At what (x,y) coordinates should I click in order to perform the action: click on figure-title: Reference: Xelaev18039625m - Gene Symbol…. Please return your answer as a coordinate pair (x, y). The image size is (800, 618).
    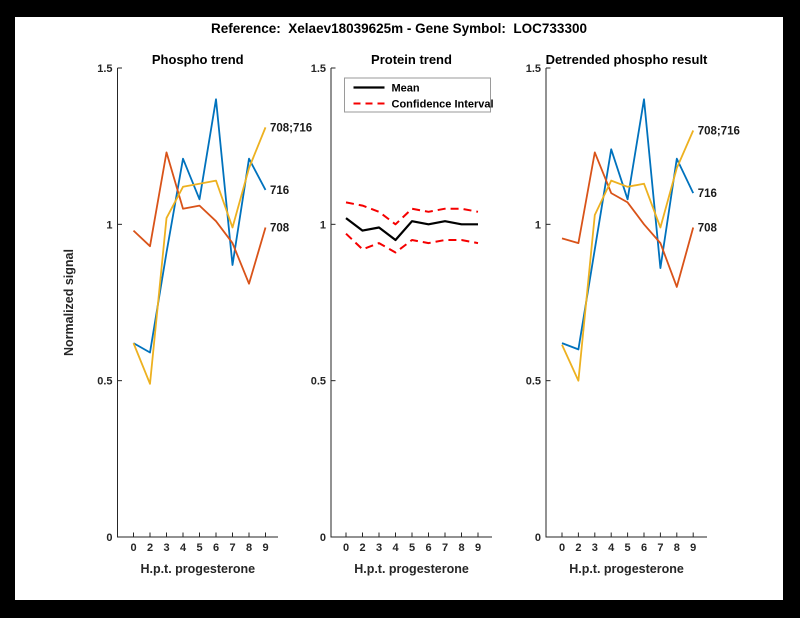
    Looking at the image, I should click on (399, 28).